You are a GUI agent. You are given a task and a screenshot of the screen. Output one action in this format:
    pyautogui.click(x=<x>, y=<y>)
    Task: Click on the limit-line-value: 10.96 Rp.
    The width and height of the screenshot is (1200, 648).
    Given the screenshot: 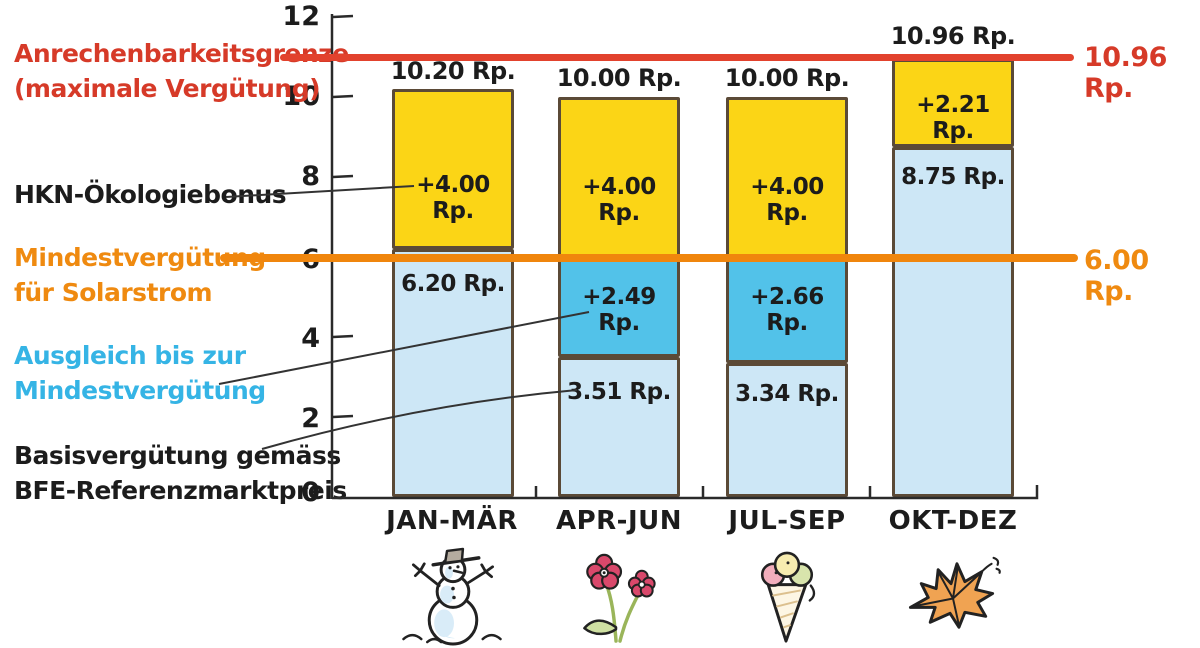 What is the action you would take?
    pyautogui.click(x=1125, y=73)
    